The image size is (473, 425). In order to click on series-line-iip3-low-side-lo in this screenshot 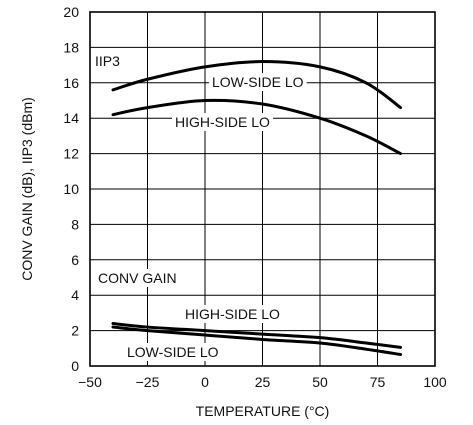, I will do `click(256, 85)`.